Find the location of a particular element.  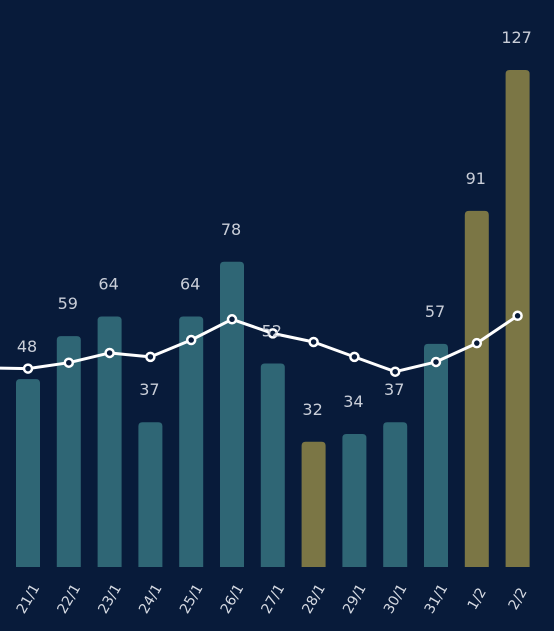

x-tick-29/1: 29/1 is located at coordinates (355, 598).